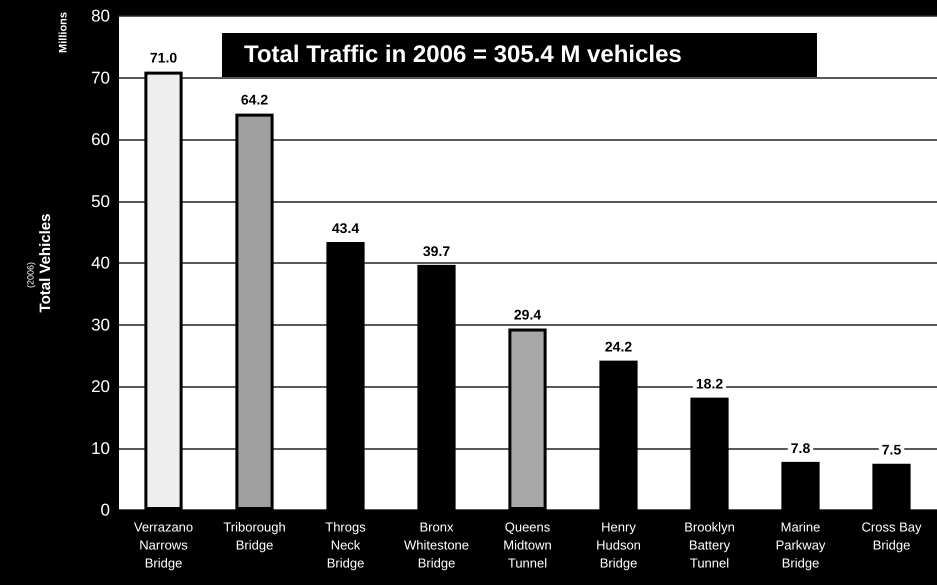 This screenshot has height=585, width=937. Describe the element at coordinates (100, 448) in the screenshot. I see `y-tick-label: 10` at that location.